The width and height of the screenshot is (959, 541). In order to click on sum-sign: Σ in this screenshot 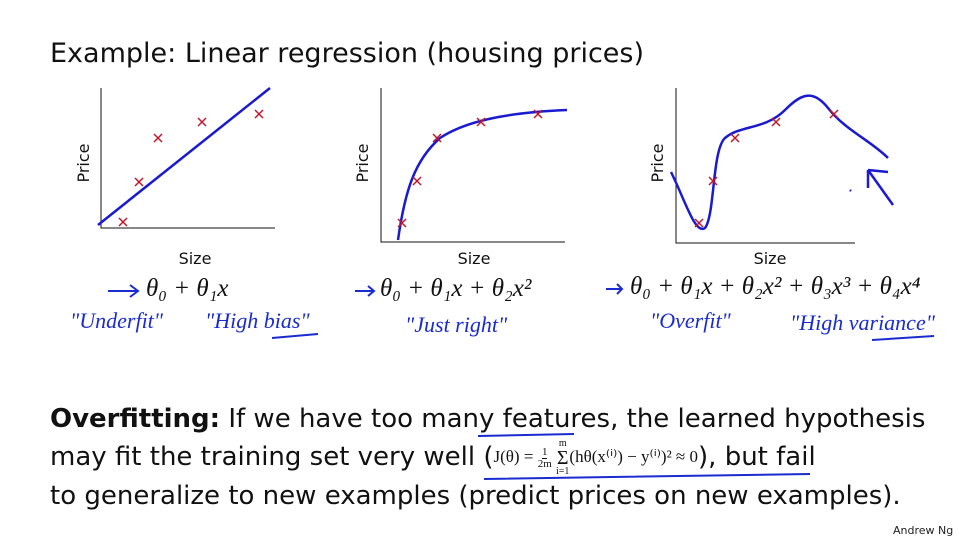, I will do `click(562, 458)`.